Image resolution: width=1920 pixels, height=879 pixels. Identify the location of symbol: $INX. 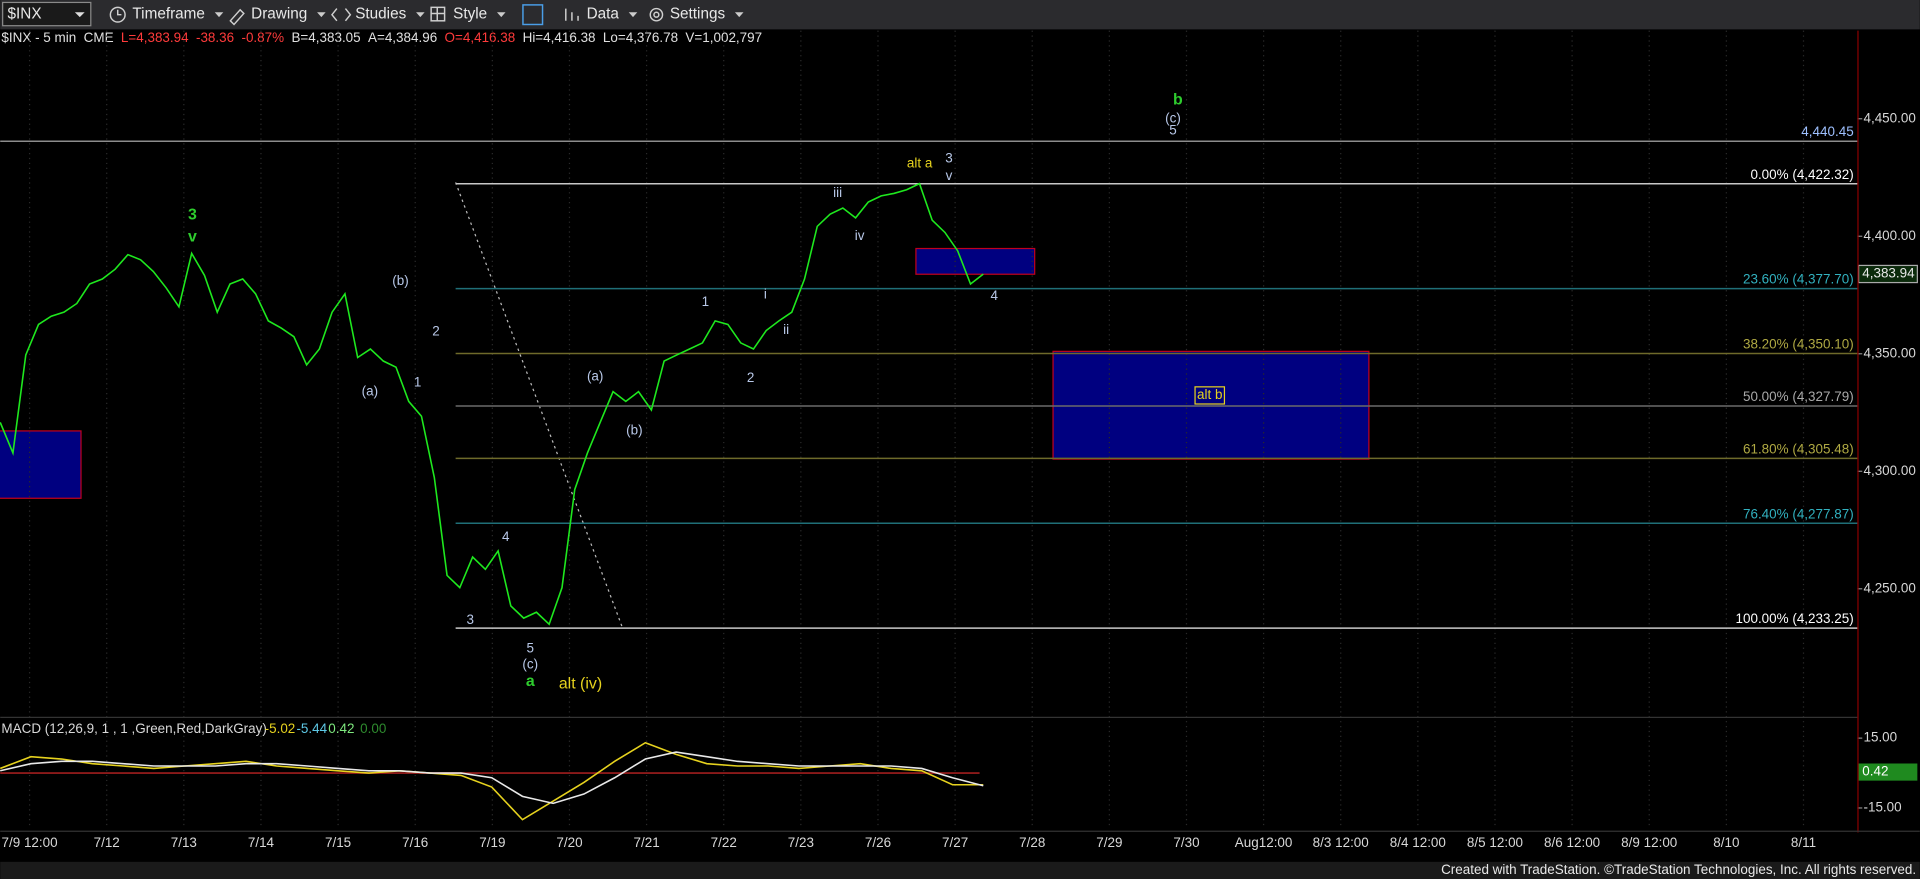
(25, 14).